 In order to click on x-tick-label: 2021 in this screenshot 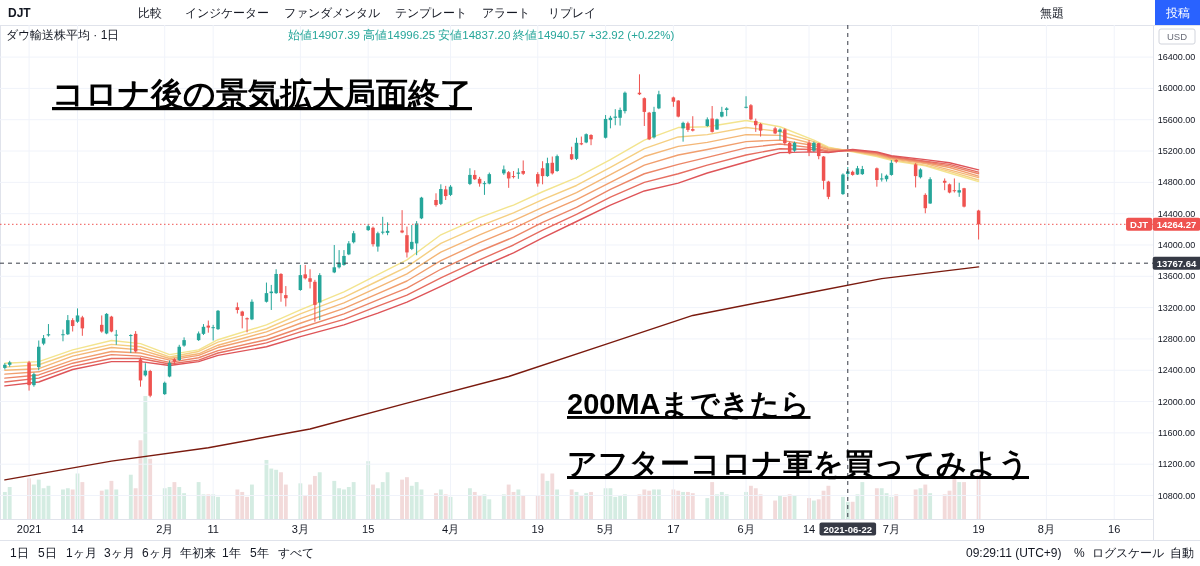, I will do `click(29, 529)`.